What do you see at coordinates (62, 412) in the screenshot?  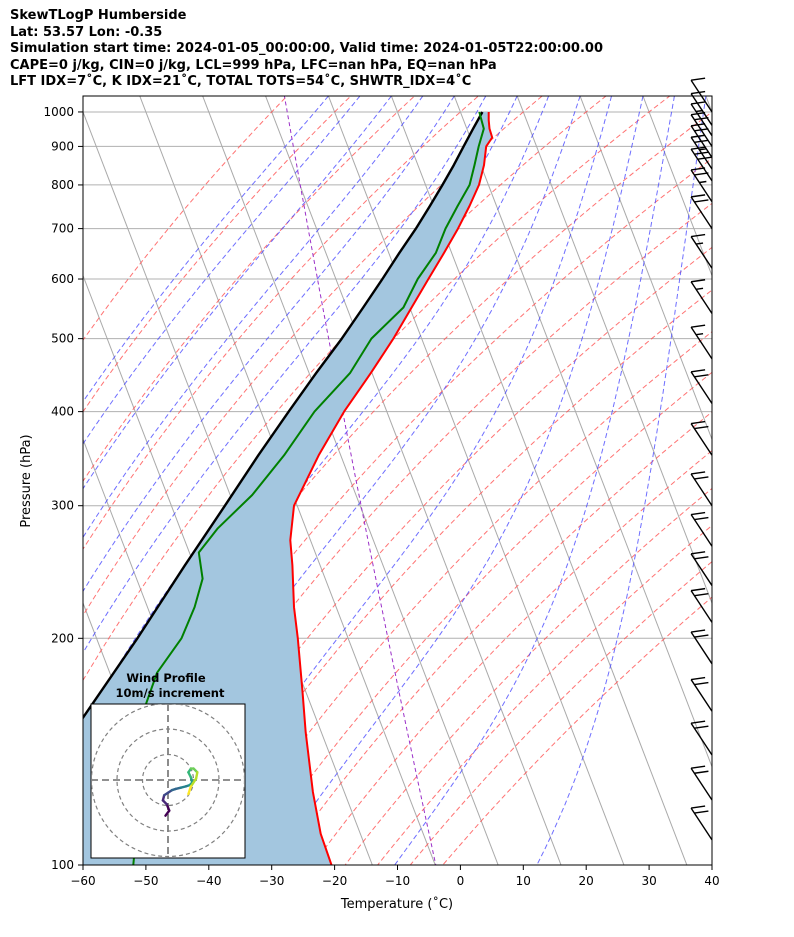 I see `y-tick-label: 400` at bounding box center [62, 412].